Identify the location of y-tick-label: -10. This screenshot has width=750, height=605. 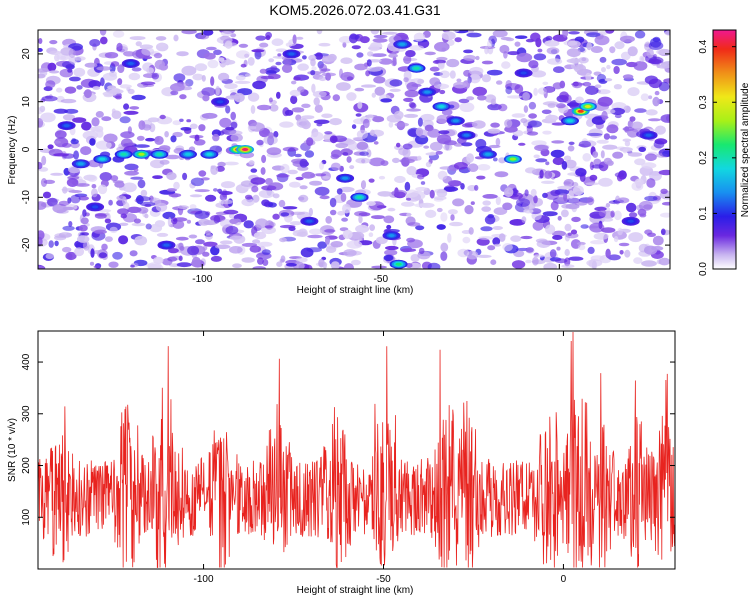
(26, 197).